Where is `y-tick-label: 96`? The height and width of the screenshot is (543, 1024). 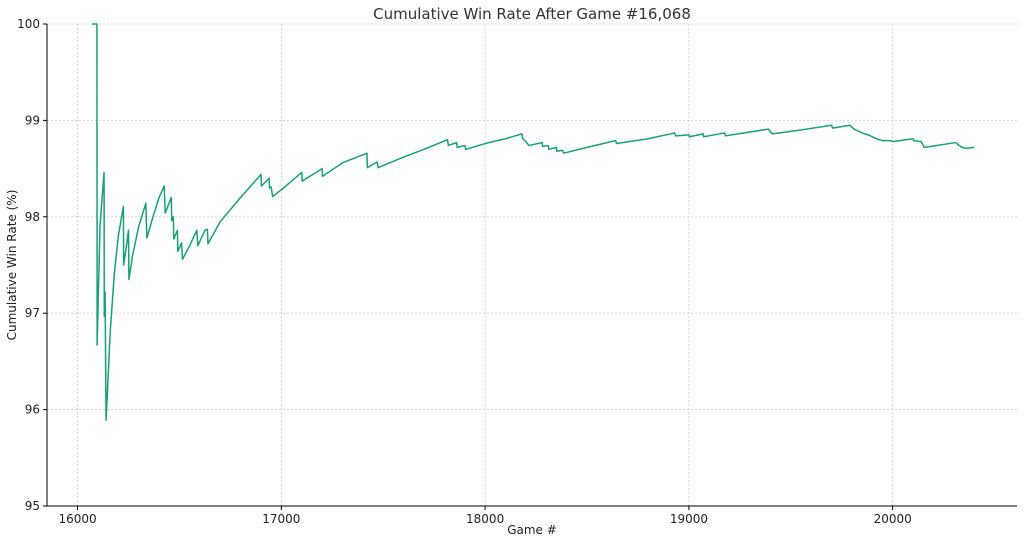 y-tick-label: 96 is located at coordinates (32, 410).